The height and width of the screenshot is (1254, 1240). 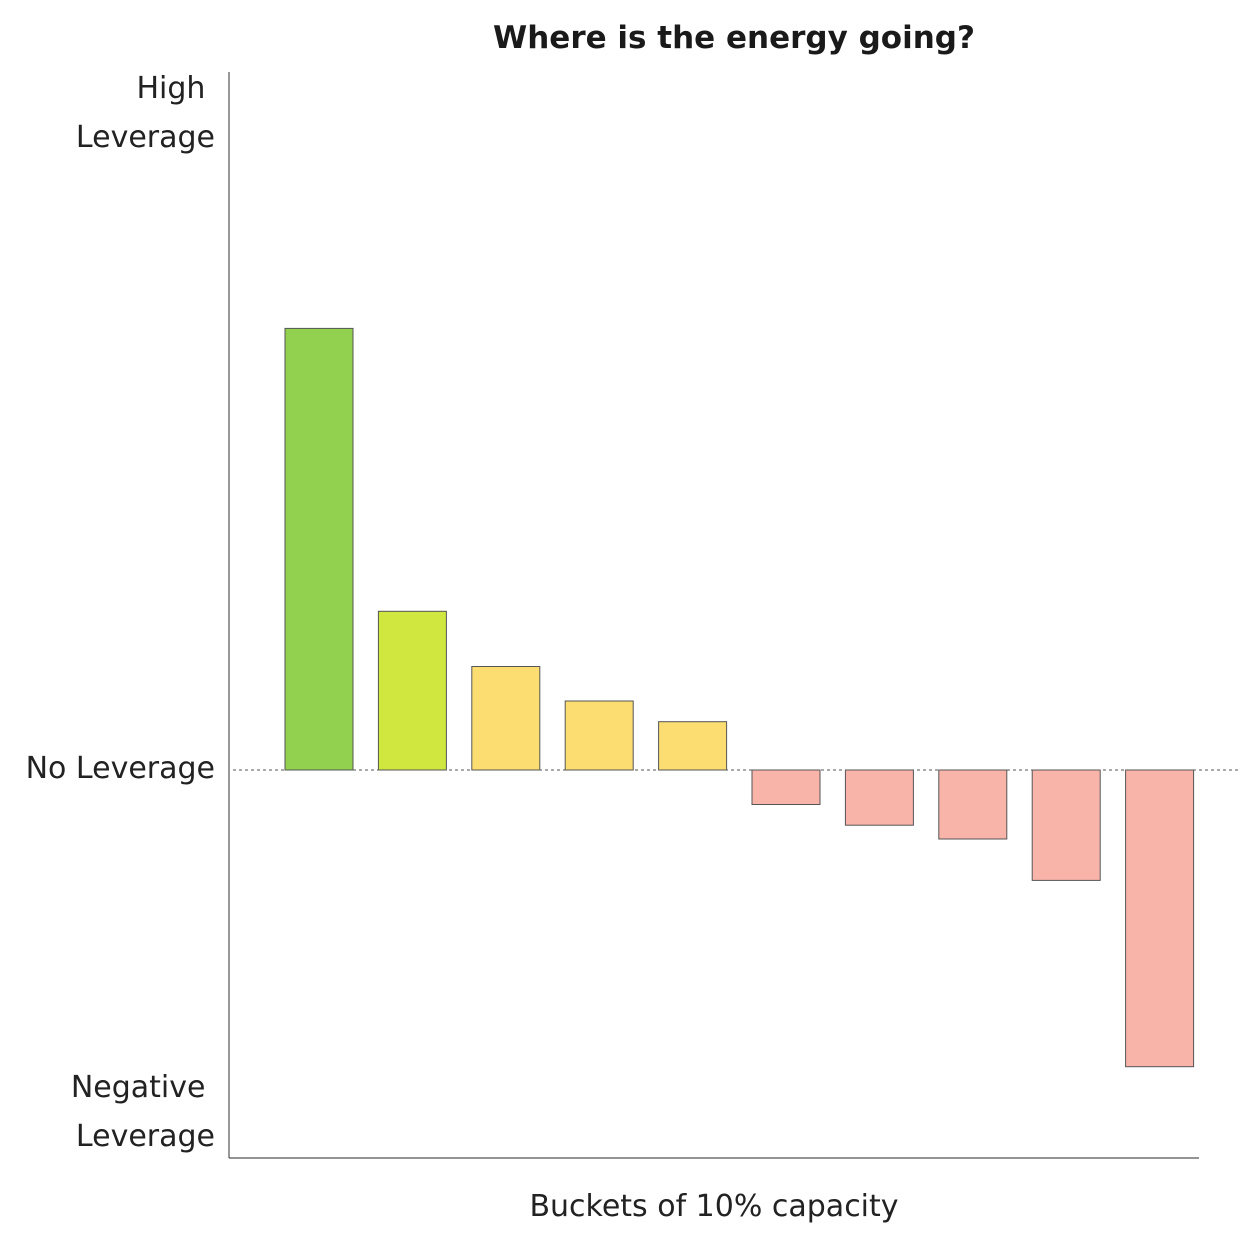 What do you see at coordinates (138, 1087) in the screenshot?
I see `y-tick-label-negative-line-1: Negative` at bounding box center [138, 1087].